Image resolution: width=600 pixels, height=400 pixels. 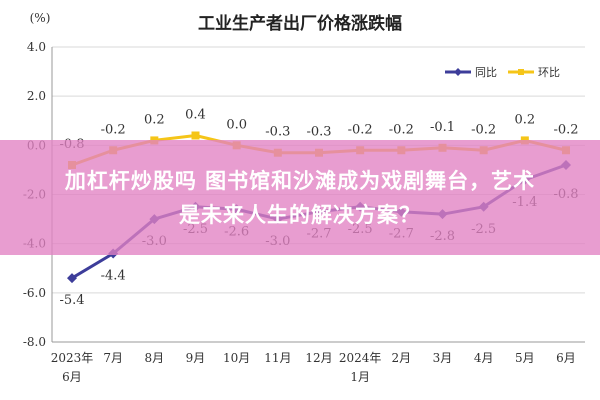 What do you see at coordinates (155, 358) in the screenshot?
I see `x-tick-label: 8月` at bounding box center [155, 358].